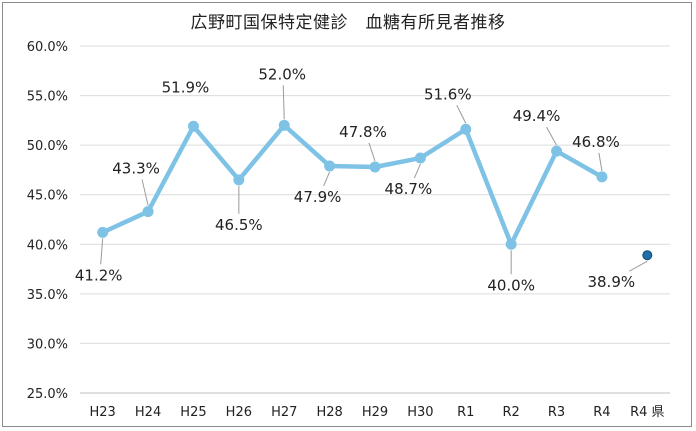 This screenshot has width=696, height=431. What do you see at coordinates (420, 412) in the screenshot?
I see `x-tick-label: H30` at bounding box center [420, 412].